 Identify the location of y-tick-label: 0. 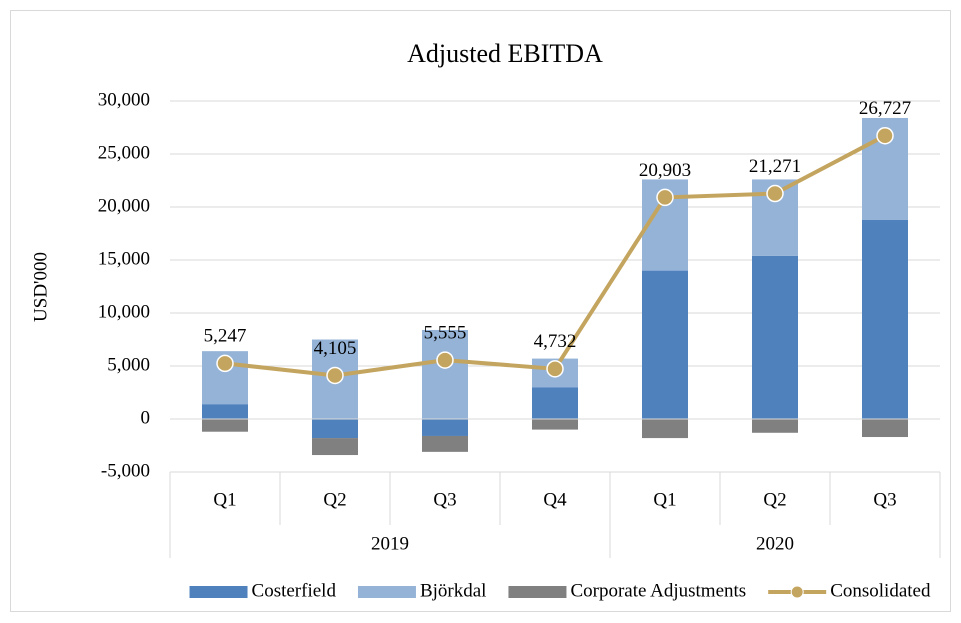
(146, 417).